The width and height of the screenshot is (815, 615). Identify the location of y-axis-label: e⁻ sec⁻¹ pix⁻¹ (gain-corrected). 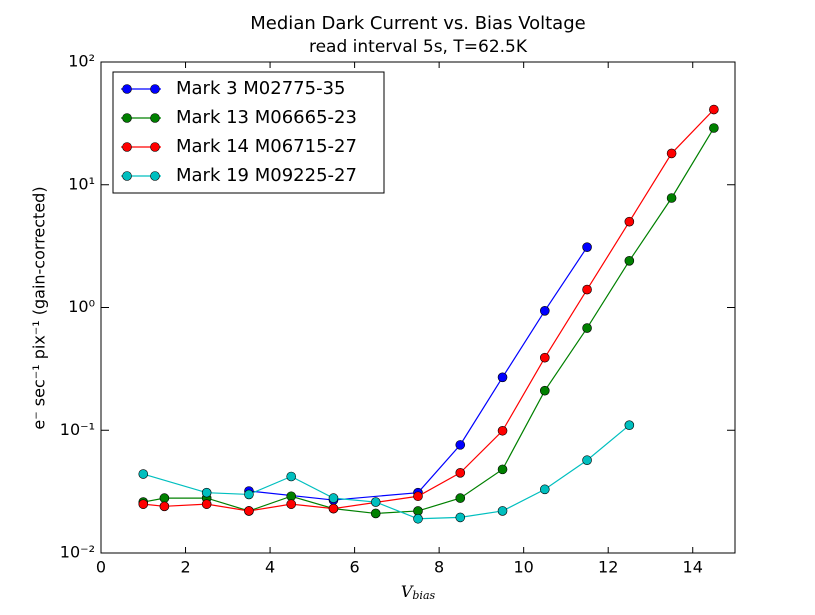
(39, 307).